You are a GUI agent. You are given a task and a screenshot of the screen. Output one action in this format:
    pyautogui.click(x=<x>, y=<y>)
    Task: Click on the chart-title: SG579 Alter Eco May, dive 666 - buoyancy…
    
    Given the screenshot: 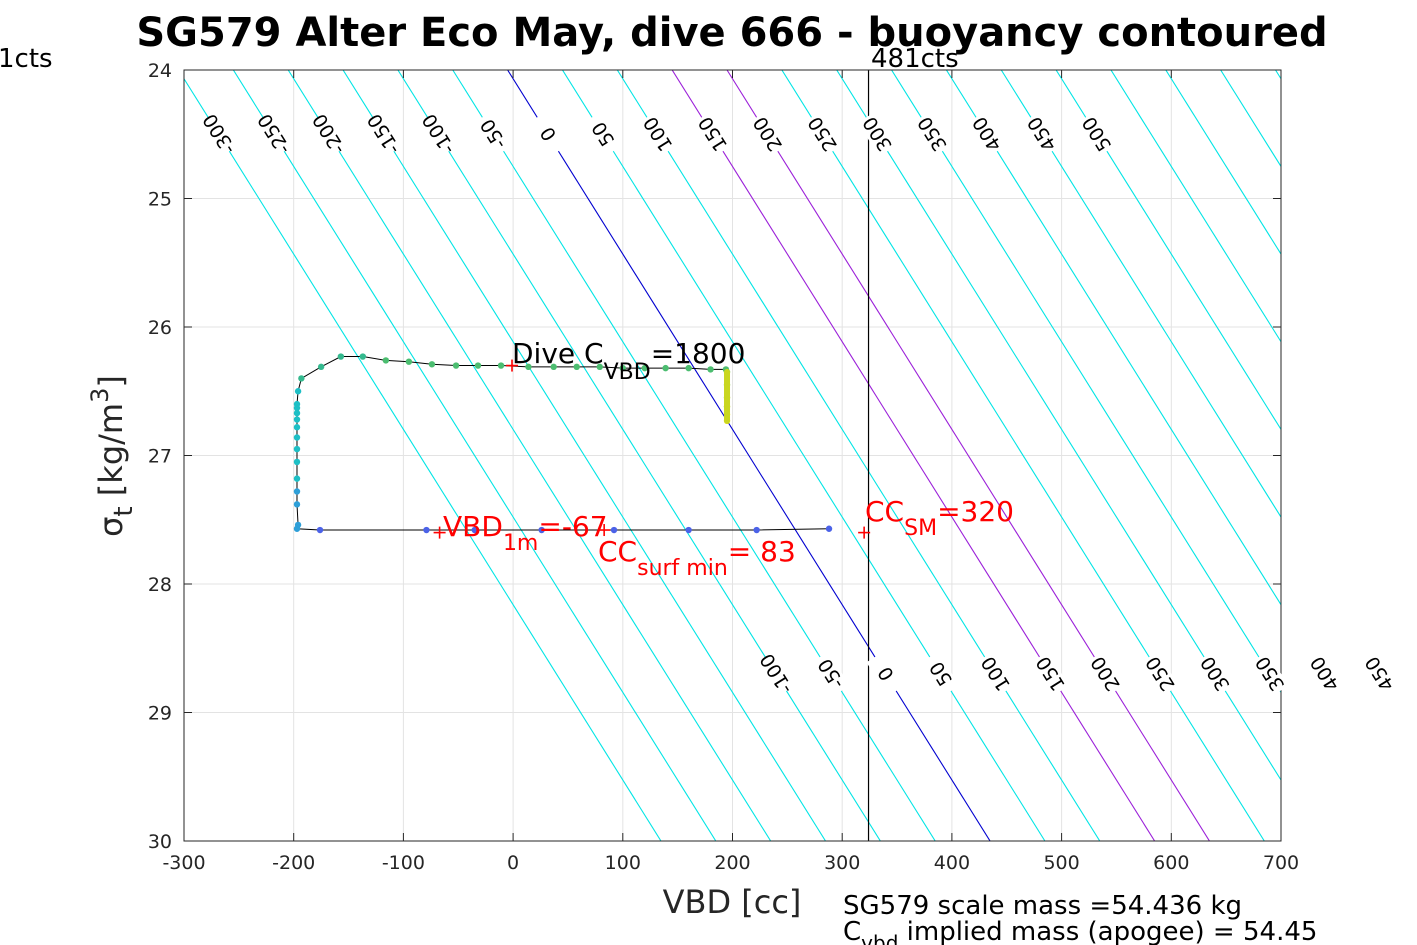 What is the action you would take?
    pyautogui.click(x=731, y=33)
    